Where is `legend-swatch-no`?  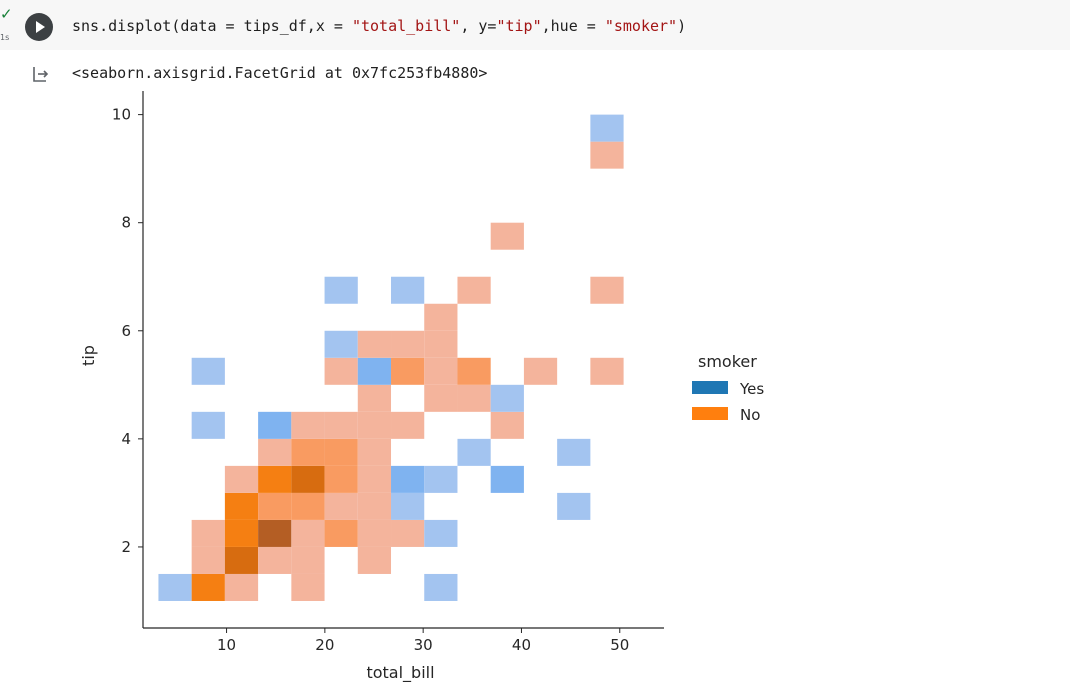
legend-swatch-no is located at coordinates (710, 413).